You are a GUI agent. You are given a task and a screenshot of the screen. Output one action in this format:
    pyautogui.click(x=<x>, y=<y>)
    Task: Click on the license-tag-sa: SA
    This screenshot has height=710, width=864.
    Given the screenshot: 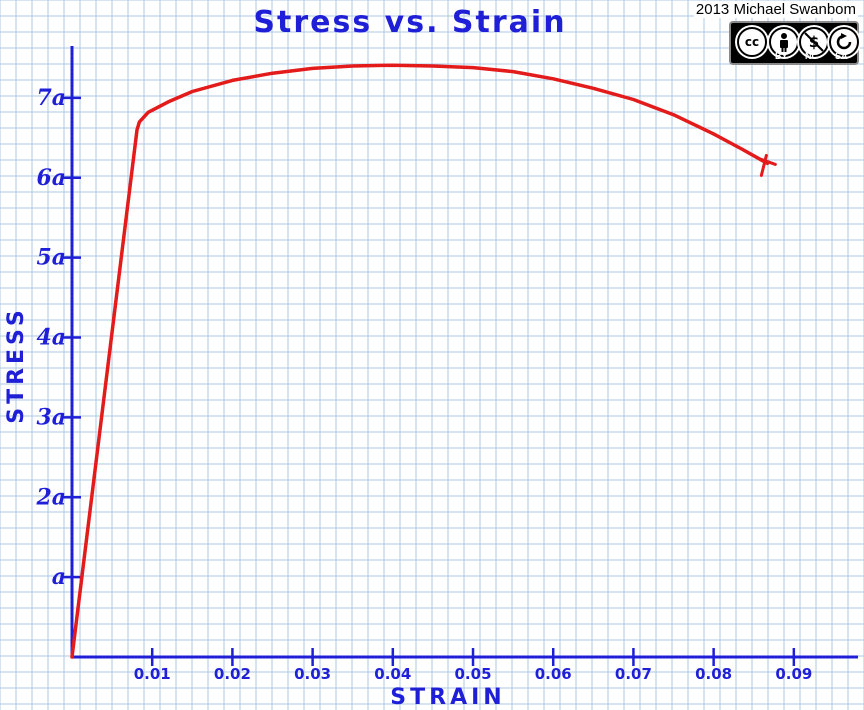 What is the action you would take?
    pyautogui.click(x=841, y=56)
    